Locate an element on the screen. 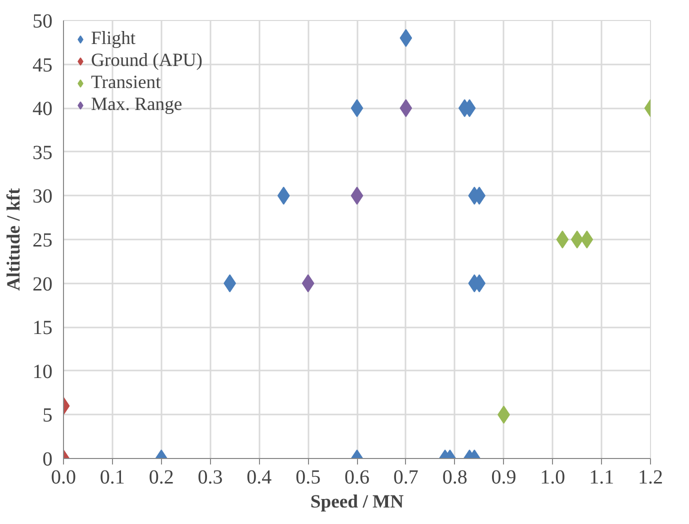  y-tick-label: 25 is located at coordinates (42, 241).